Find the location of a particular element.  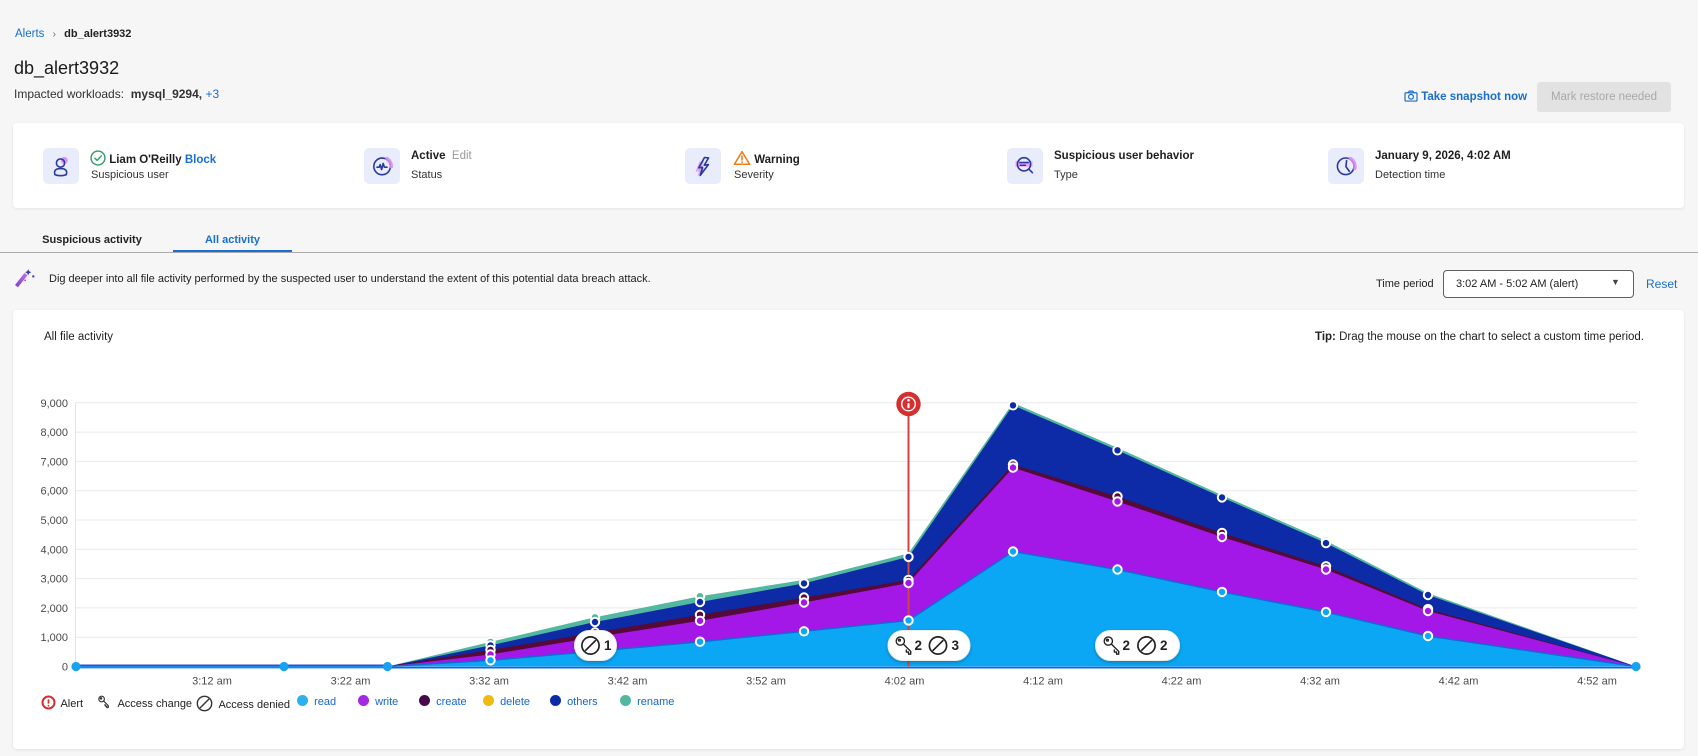

svg-text: 4:22 am is located at coordinates (1182, 682).